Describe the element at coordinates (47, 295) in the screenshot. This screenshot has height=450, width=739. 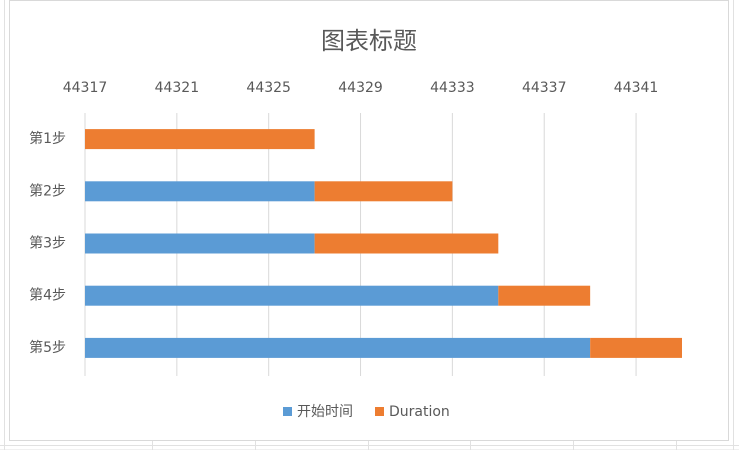
I see `y-tick-label: 第4步` at that location.